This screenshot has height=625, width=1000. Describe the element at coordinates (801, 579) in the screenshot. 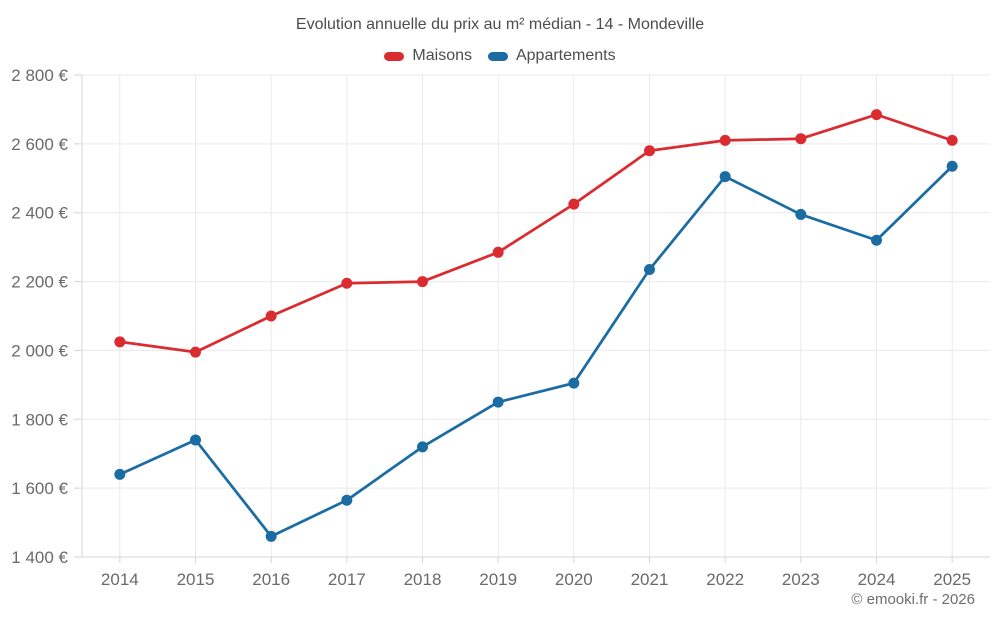

I see `x-axis-label: 2023` at that location.